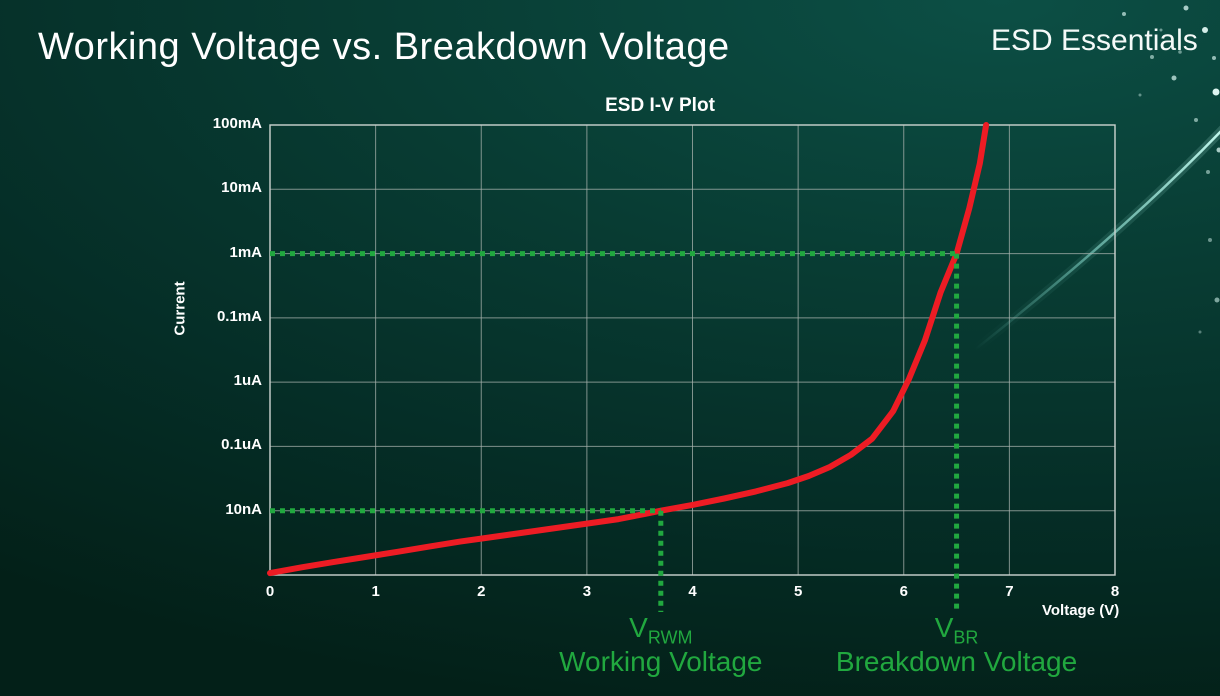 The width and height of the screenshot is (1220, 696). What do you see at coordinates (241, 445) in the screenshot?
I see `y-tick-label: 0.1uA` at bounding box center [241, 445].